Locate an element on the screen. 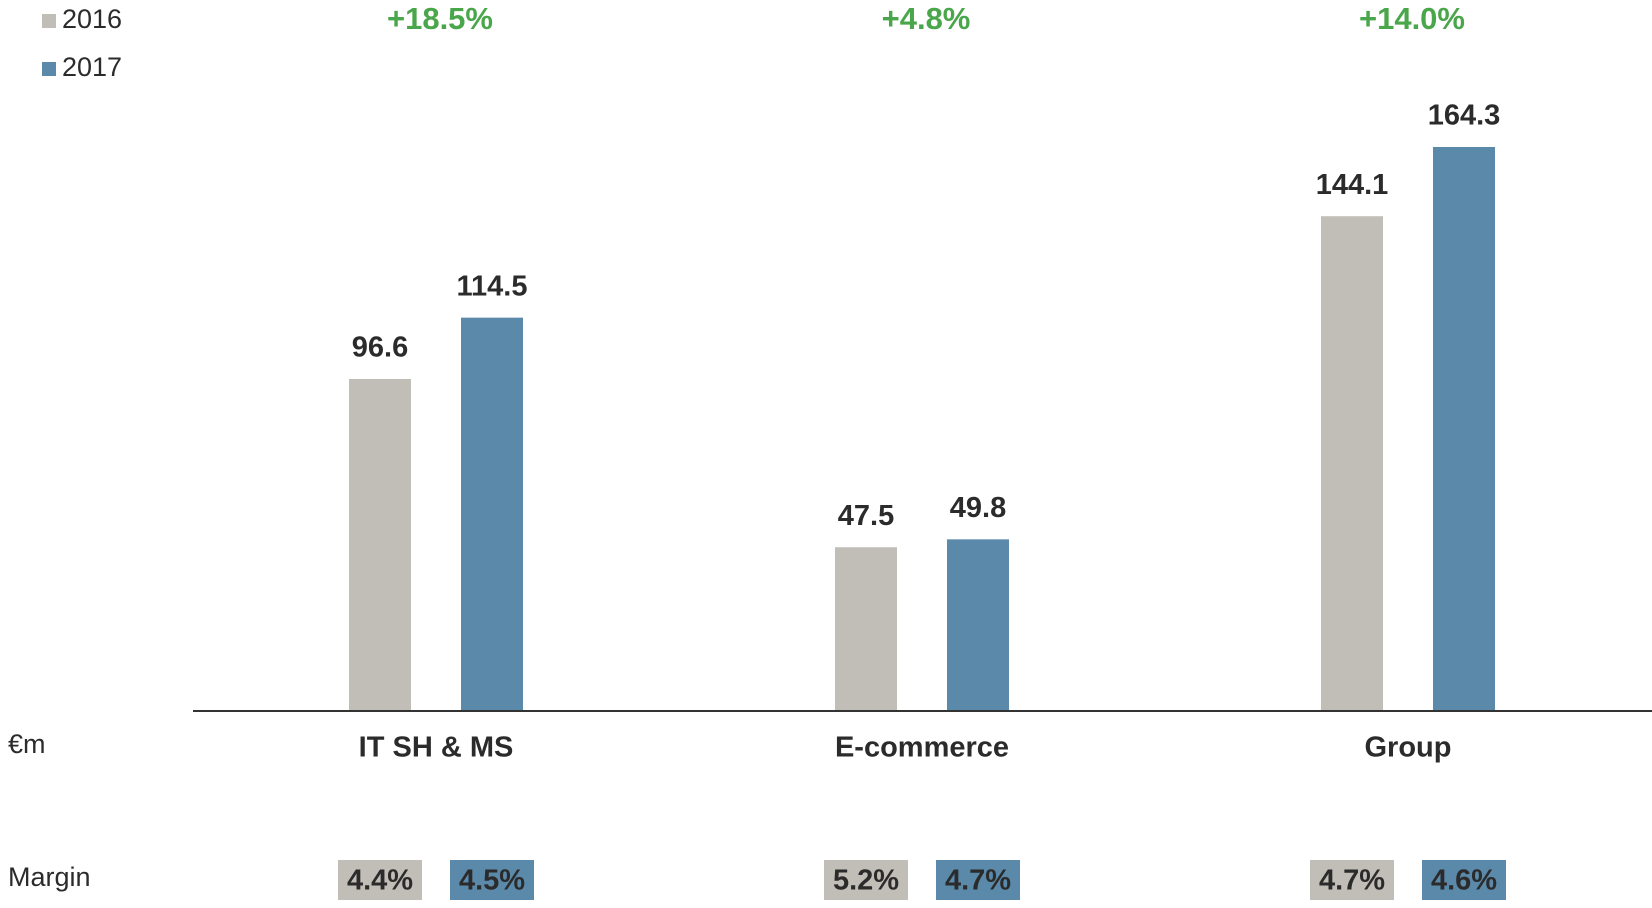  data-label: 47.5 is located at coordinates (866, 516).